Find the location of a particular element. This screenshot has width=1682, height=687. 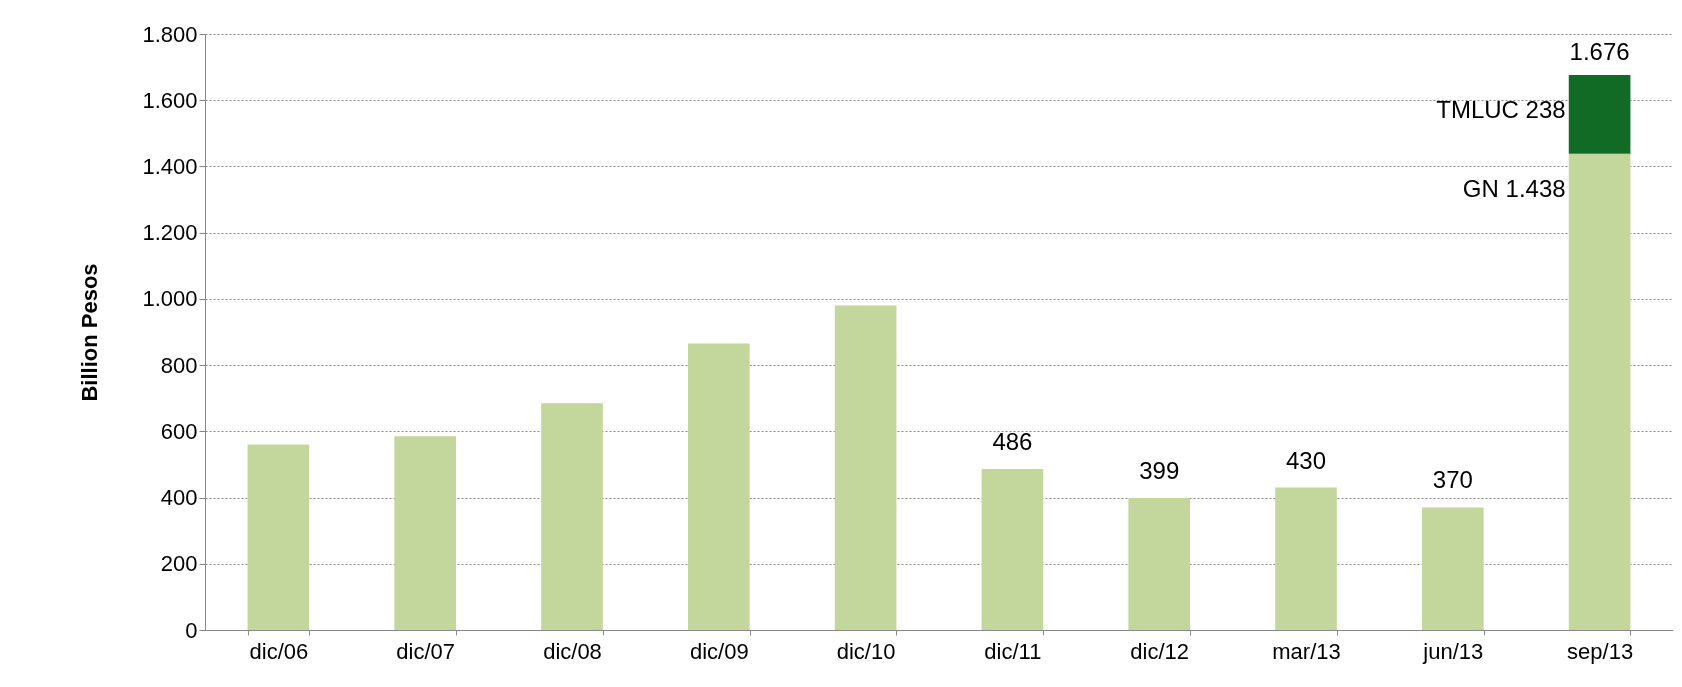

data-label: 370 is located at coordinates (1452, 480).